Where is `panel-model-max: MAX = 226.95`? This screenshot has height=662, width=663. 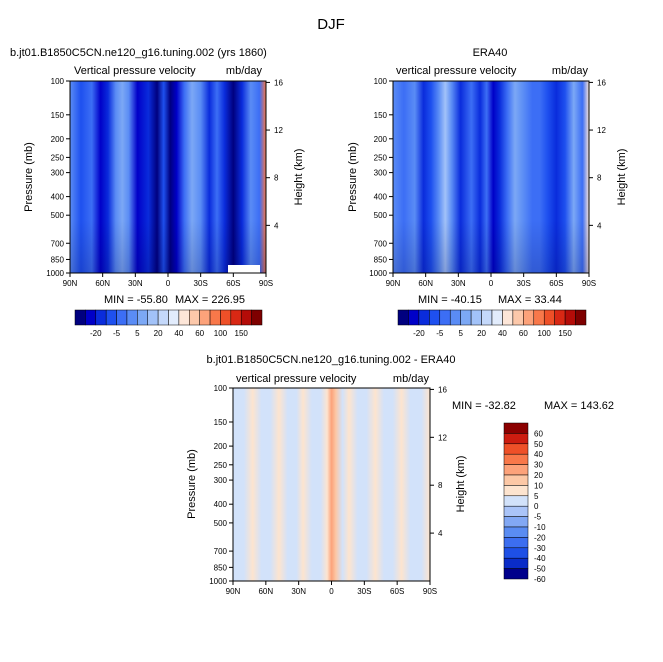
panel-model-max: MAX = 226.95 is located at coordinates (210, 300).